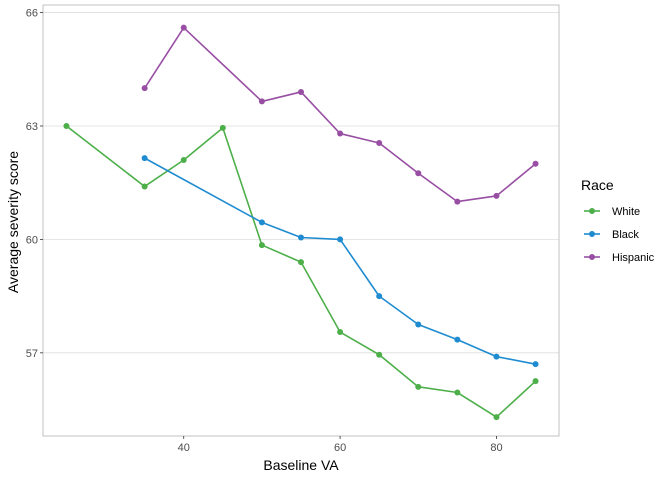  What do you see at coordinates (32, 127) in the screenshot?
I see `y-tick-label: 63` at bounding box center [32, 127].